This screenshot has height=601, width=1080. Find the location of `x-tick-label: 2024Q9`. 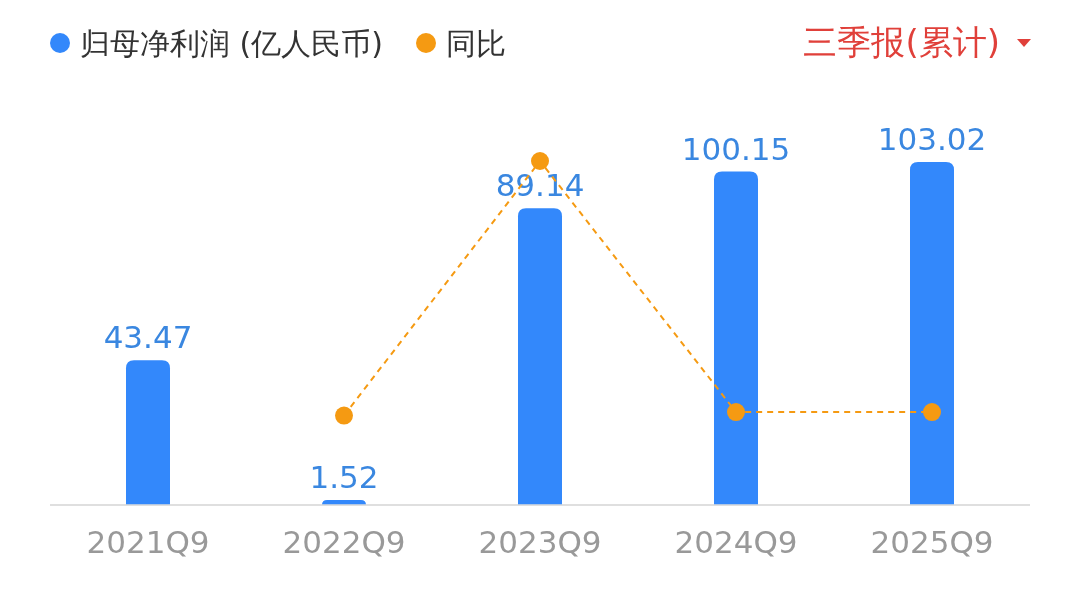

x-tick-label: 2024Q9 is located at coordinates (736, 542).